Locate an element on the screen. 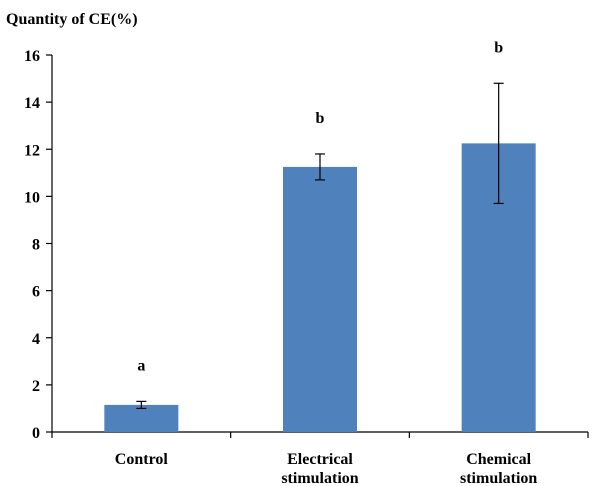 Image resolution: width=593 pixels, height=486 pixels. y-axis: 0 2 4 6 8 10 12 14 16 is located at coordinates (38, 245).